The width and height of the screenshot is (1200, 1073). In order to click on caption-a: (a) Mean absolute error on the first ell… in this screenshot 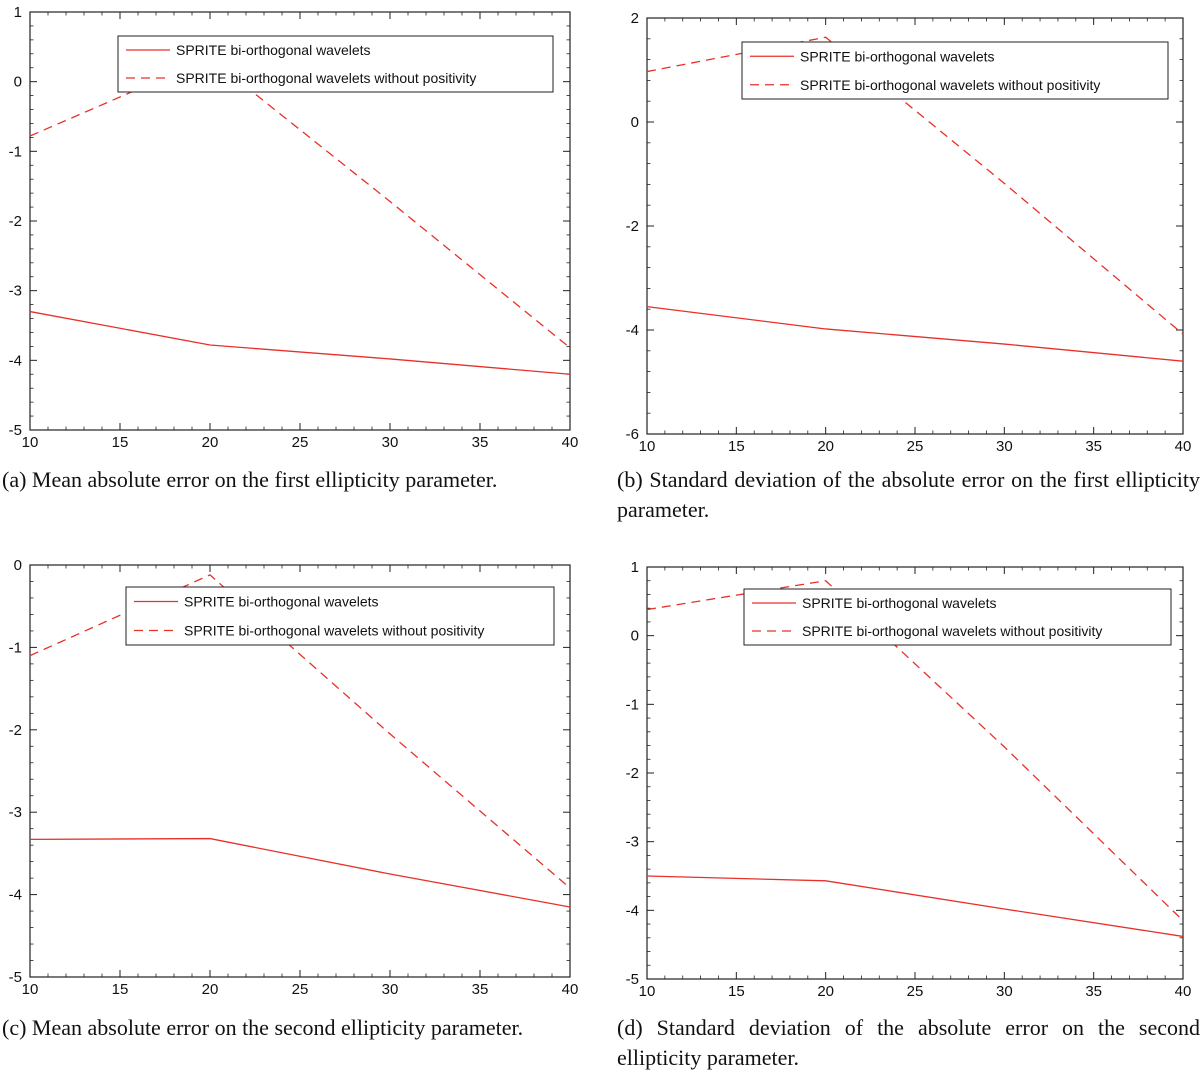, I will do `click(250, 479)`.